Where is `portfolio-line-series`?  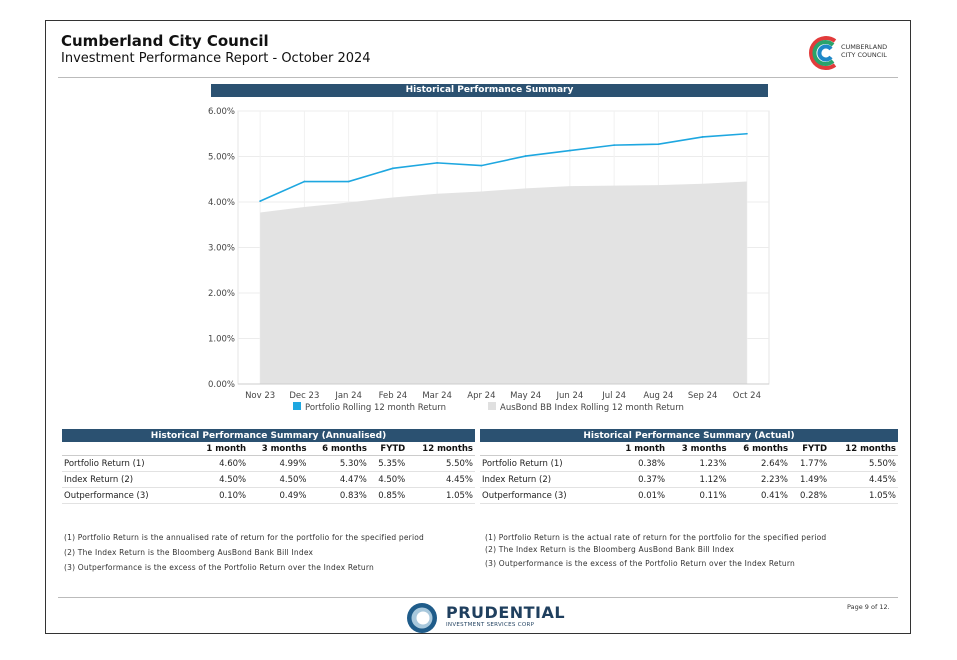 portfolio-line-series is located at coordinates (503, 167).